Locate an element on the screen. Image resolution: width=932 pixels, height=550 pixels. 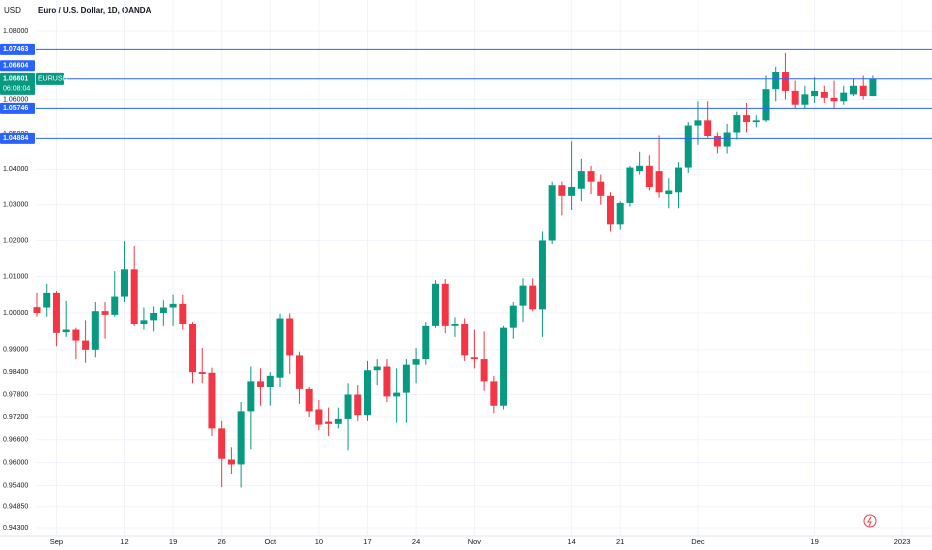
x-tick-label: 12 is located at coordinates (124, 541).